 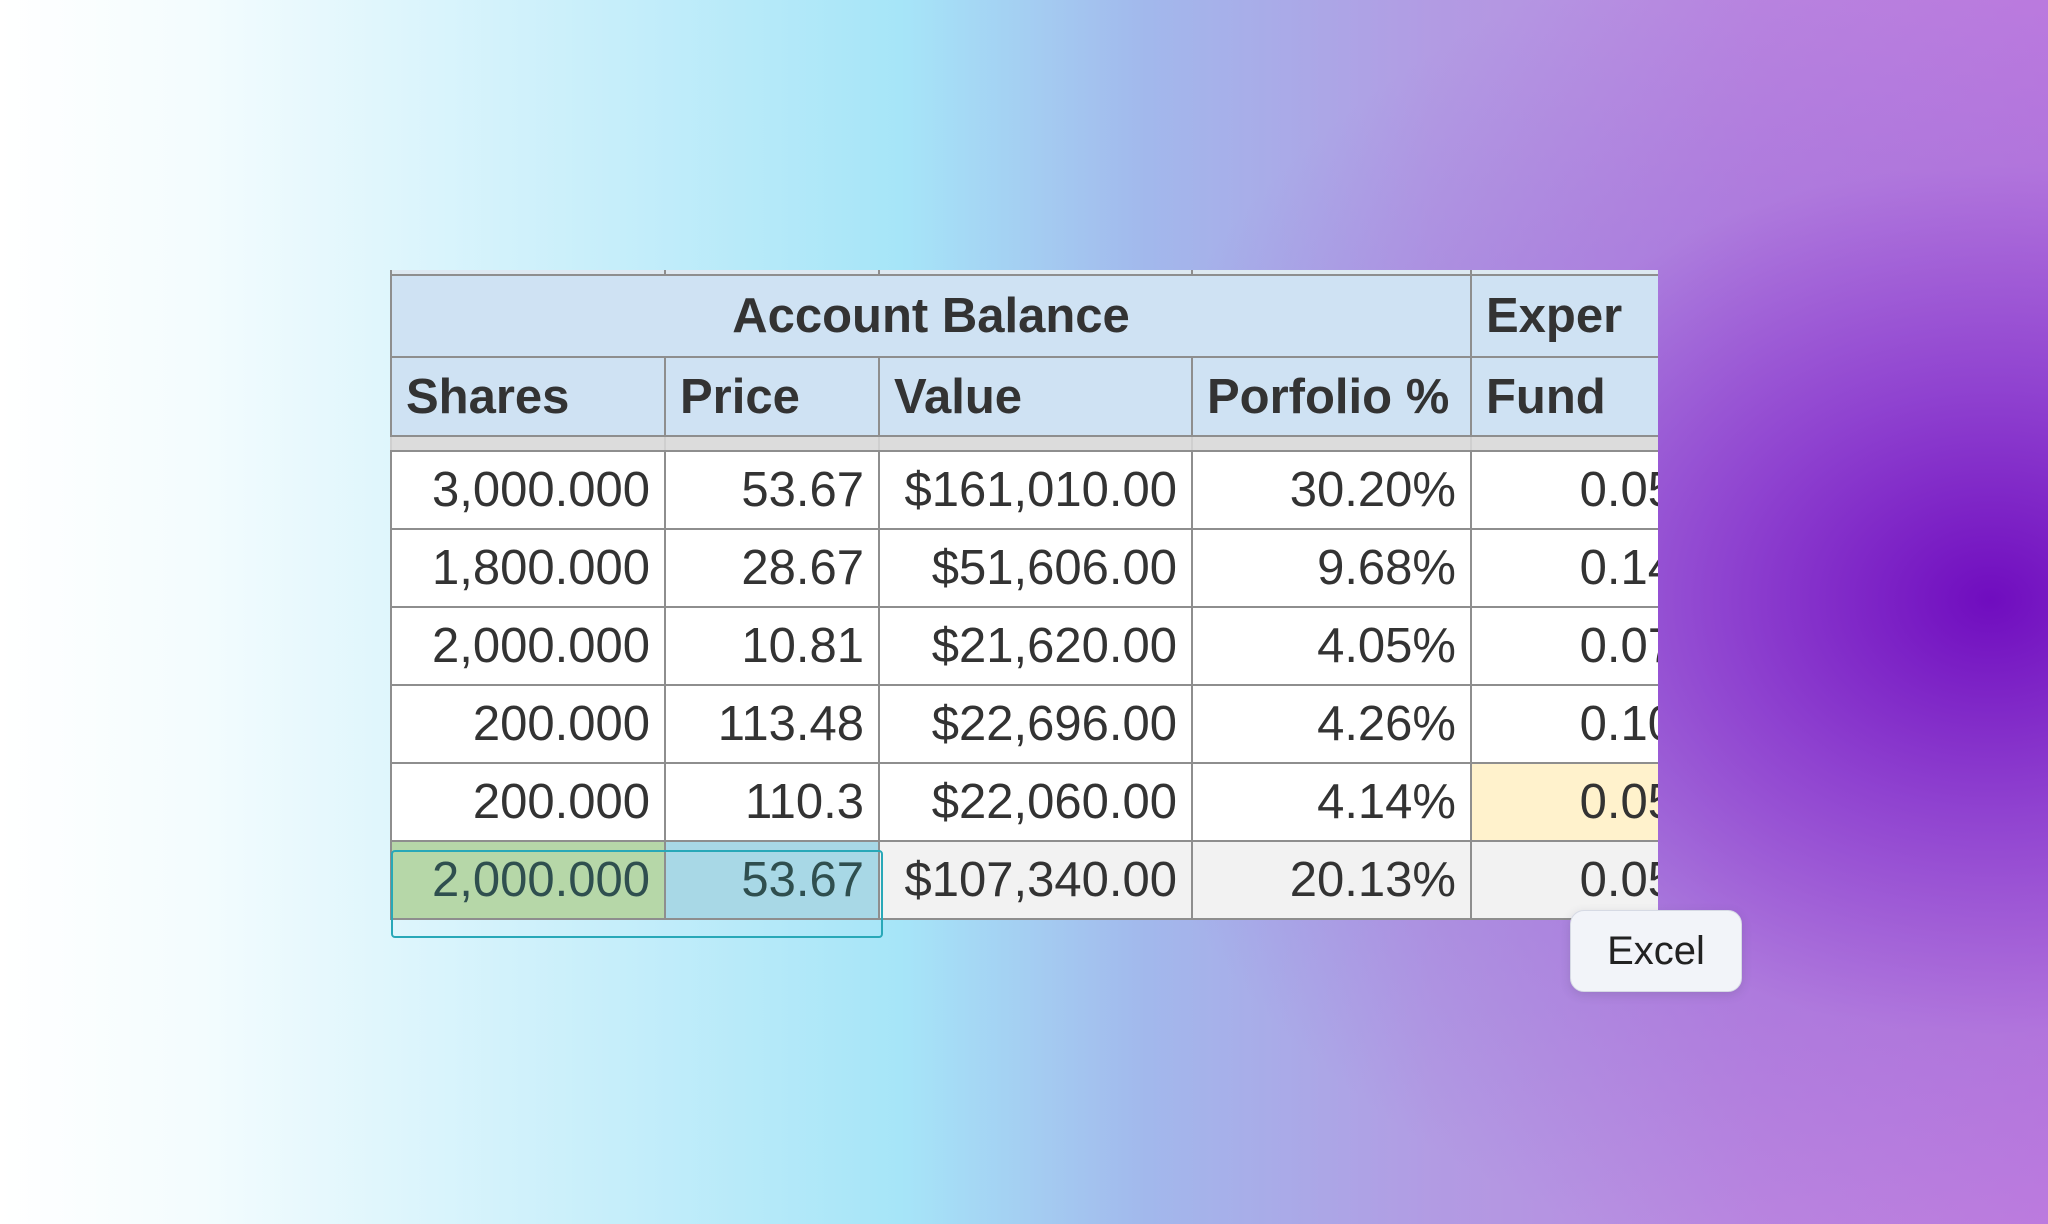 What do you see at coordinates (528, 646) in the screenshot?
I see `cell-shares: 2,000.000` at bounding box center [528, 646].